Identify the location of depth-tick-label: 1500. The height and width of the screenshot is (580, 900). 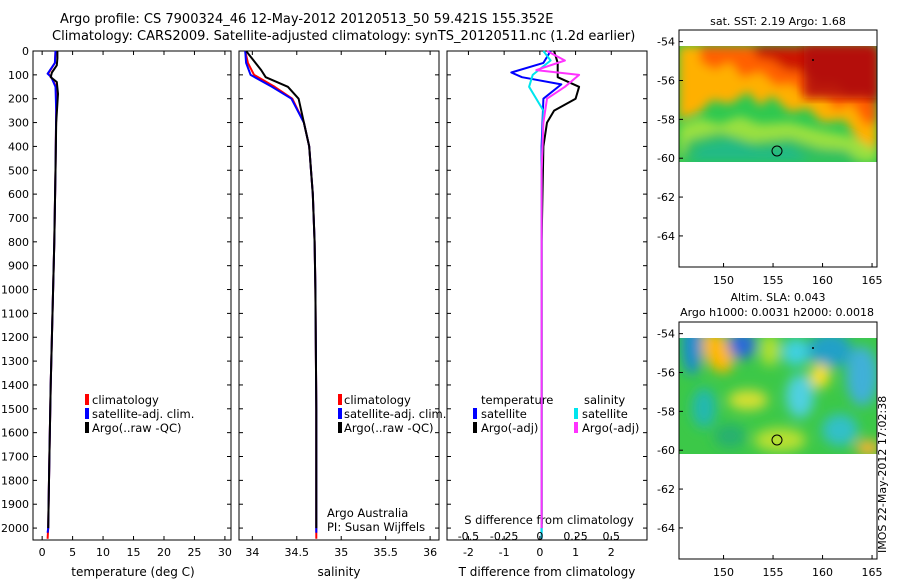
(15, 409).